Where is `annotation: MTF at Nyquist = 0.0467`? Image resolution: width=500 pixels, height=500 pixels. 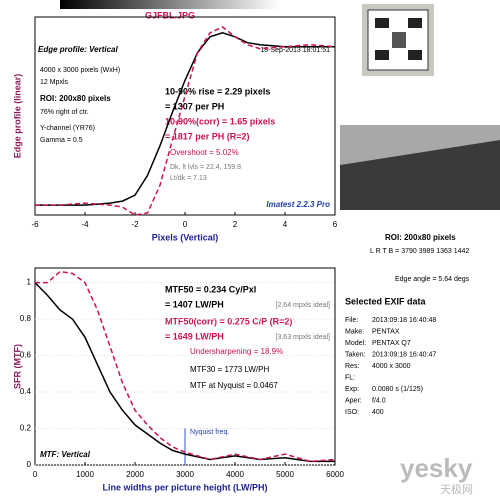 annotation: MTF at Nyquist = 0.0467 is located at coordinates (234, 385).